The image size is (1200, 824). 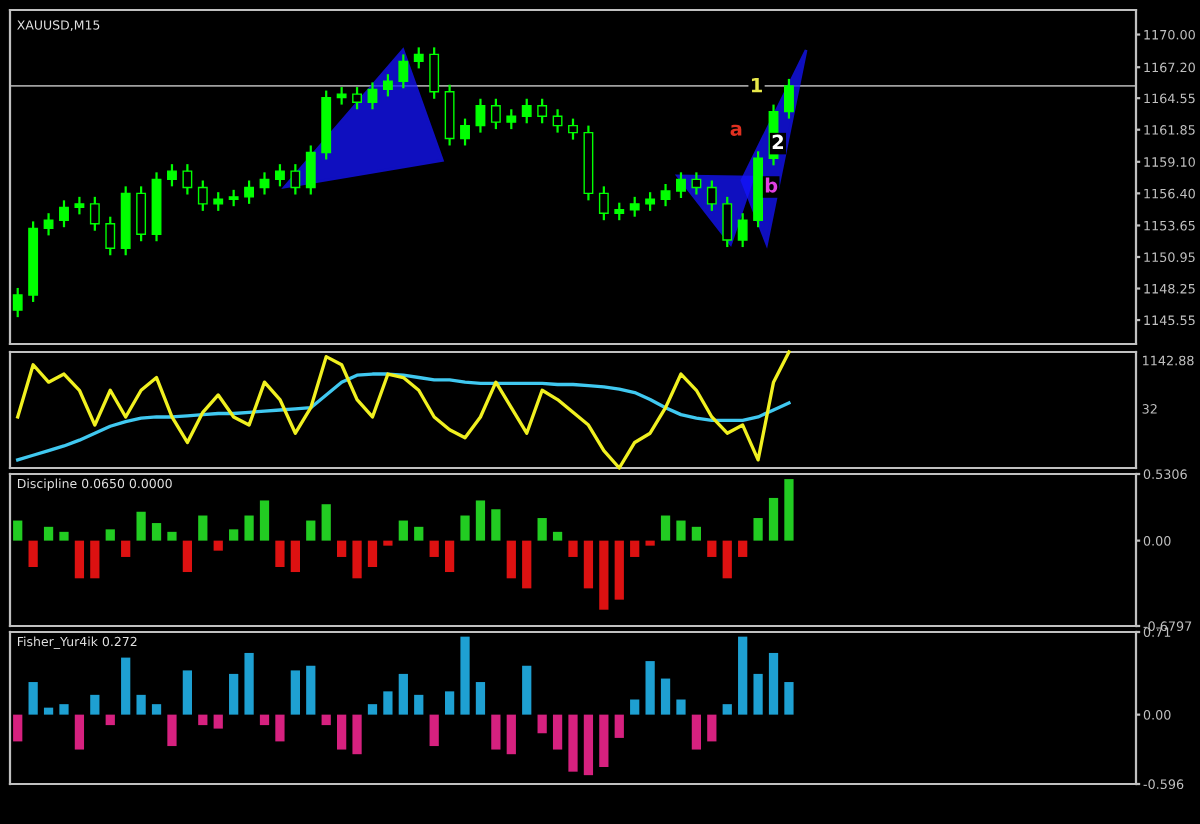 I want to click on annotation: 1, so click(x=756, y=85).